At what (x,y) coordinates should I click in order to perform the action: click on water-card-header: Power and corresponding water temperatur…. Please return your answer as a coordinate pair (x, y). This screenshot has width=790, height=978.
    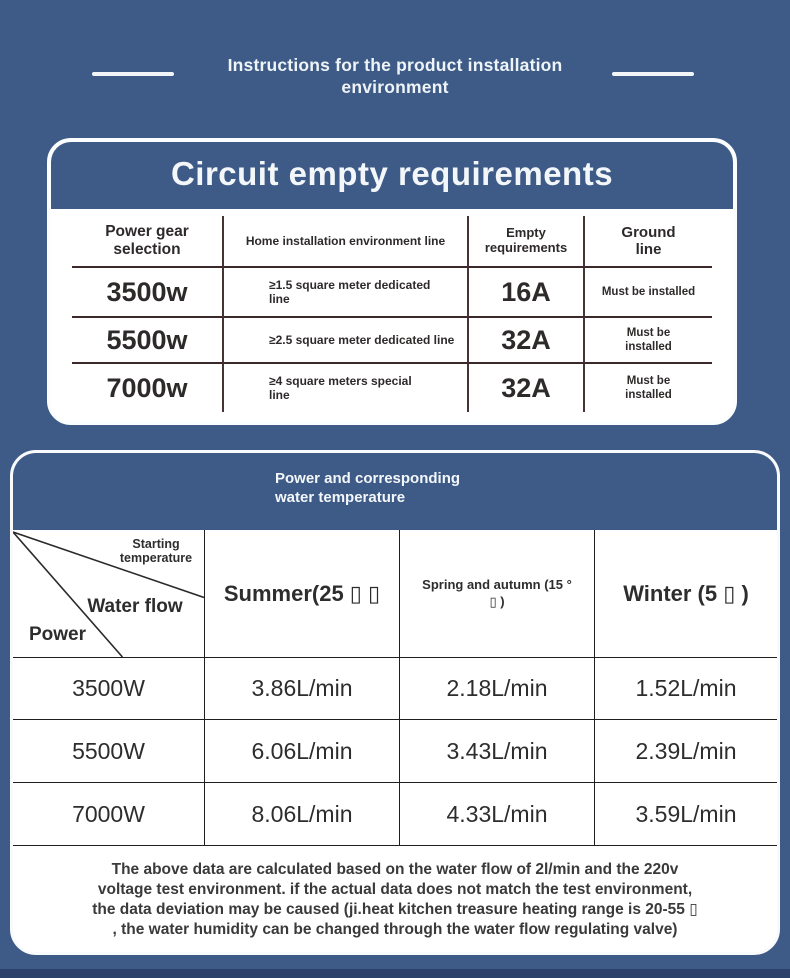
    Looking at the image, I should click on (395, 491).